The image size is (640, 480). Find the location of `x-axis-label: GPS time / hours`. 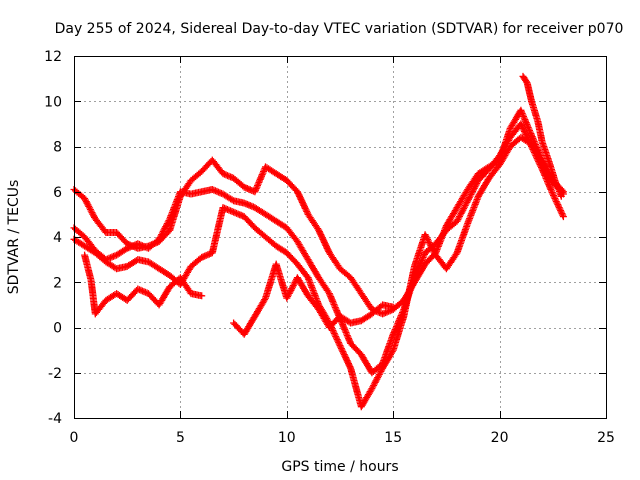

x-axis-label: GPS time / hours is located at coordinates (339, 467).